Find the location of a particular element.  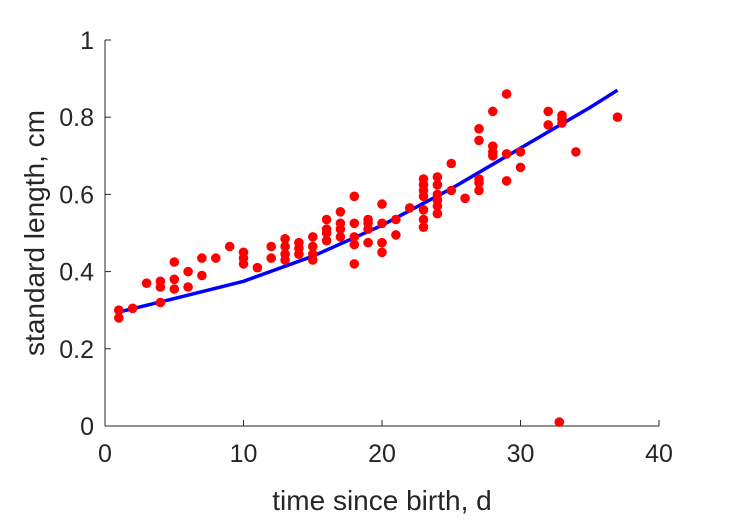

x-tick-label: 40 is located at coordinates (659, 454).